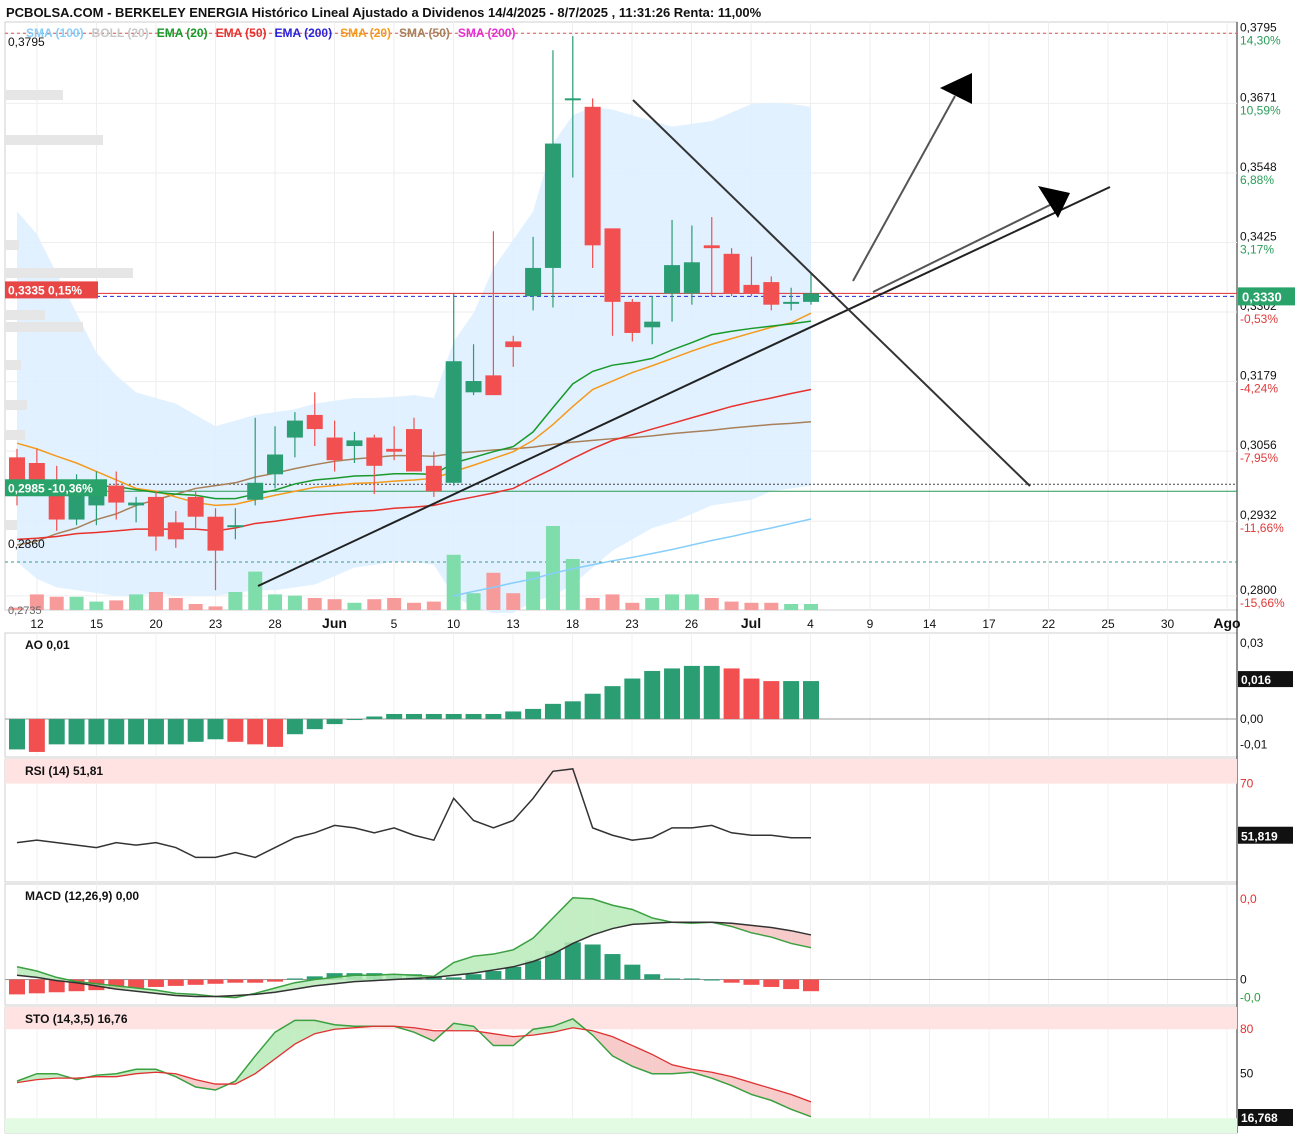  I want to click on support-price-badge, so click(56, 488).